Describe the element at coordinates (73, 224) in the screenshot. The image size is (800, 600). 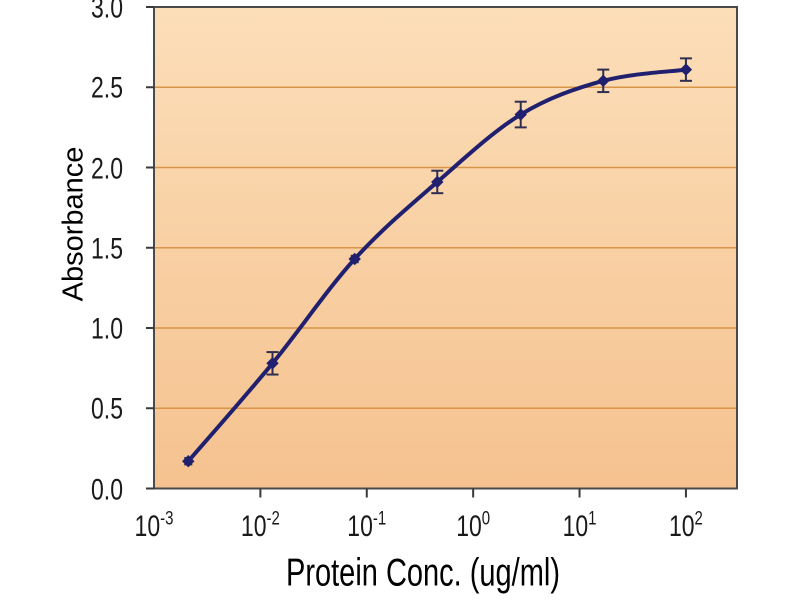
I see `y-axis-title: Absorbance` at that location.